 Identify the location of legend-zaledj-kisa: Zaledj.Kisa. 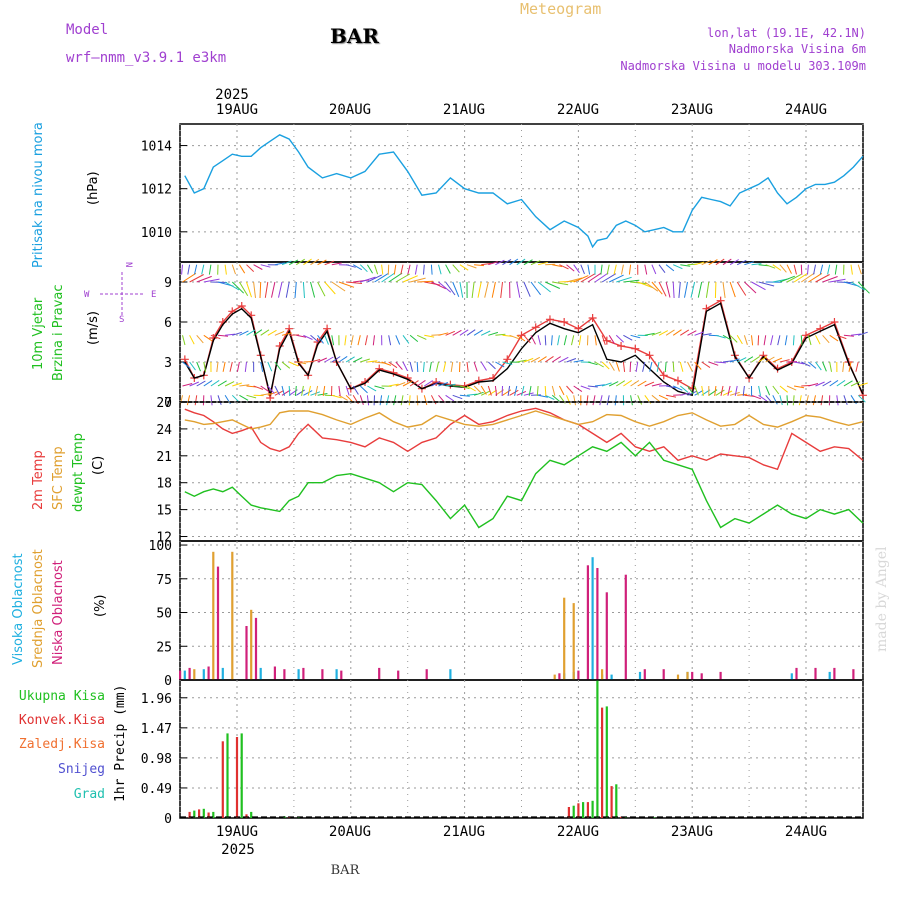
(62, 744).